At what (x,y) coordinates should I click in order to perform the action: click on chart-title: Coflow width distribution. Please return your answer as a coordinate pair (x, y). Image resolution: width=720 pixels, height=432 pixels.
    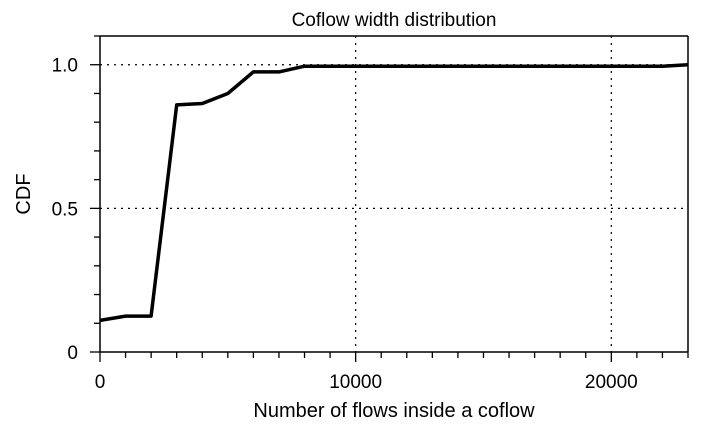
    Looking at the image, I should click on (394, 20).